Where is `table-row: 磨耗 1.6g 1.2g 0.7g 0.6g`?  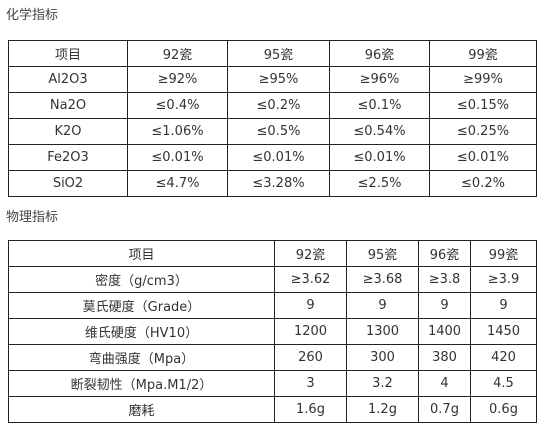 table-row: 磨耗 1.6g 1.2g 0.7g 0.6g is located at coordinates (272, 409).